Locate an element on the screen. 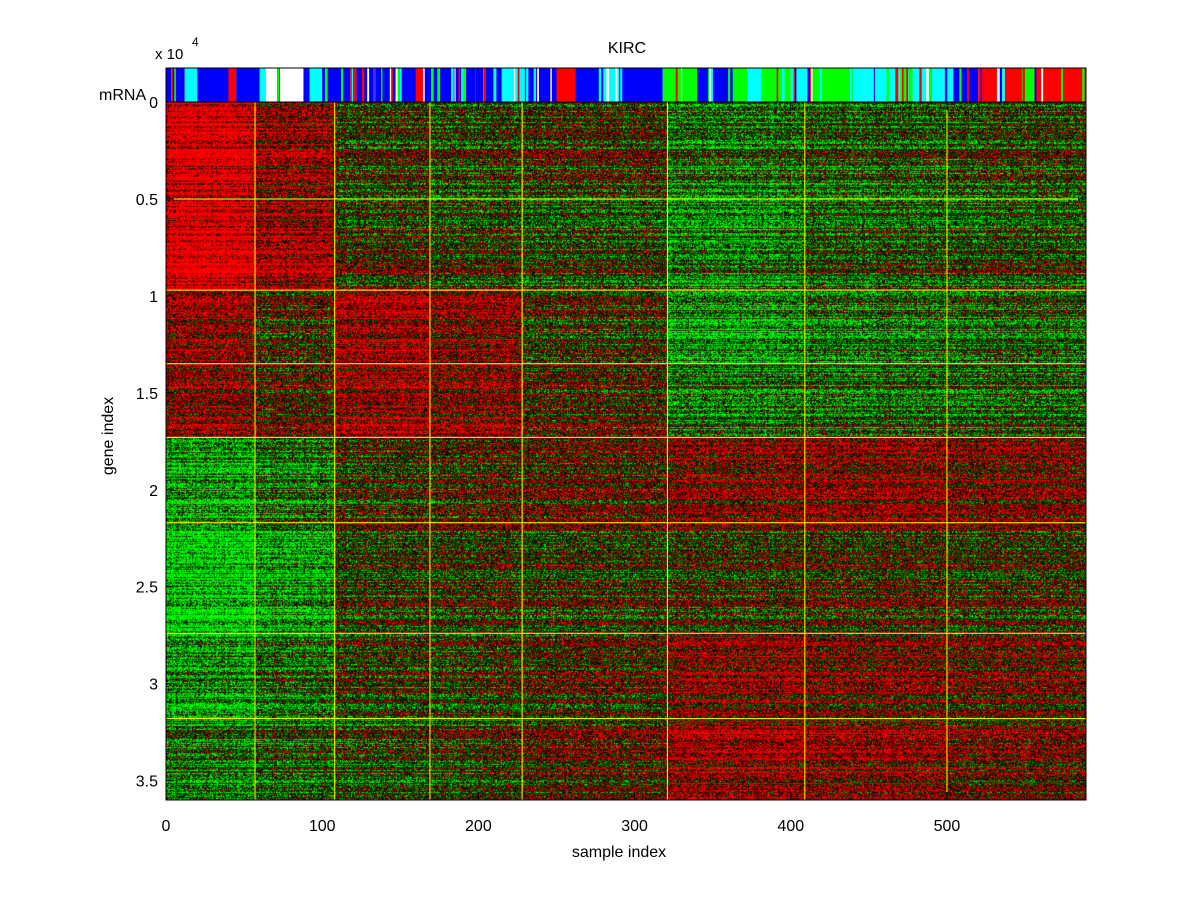 The height and width of the screenshot is (900, 1200). y-tick-label: 2.5 is located at coordinates (147, 588).